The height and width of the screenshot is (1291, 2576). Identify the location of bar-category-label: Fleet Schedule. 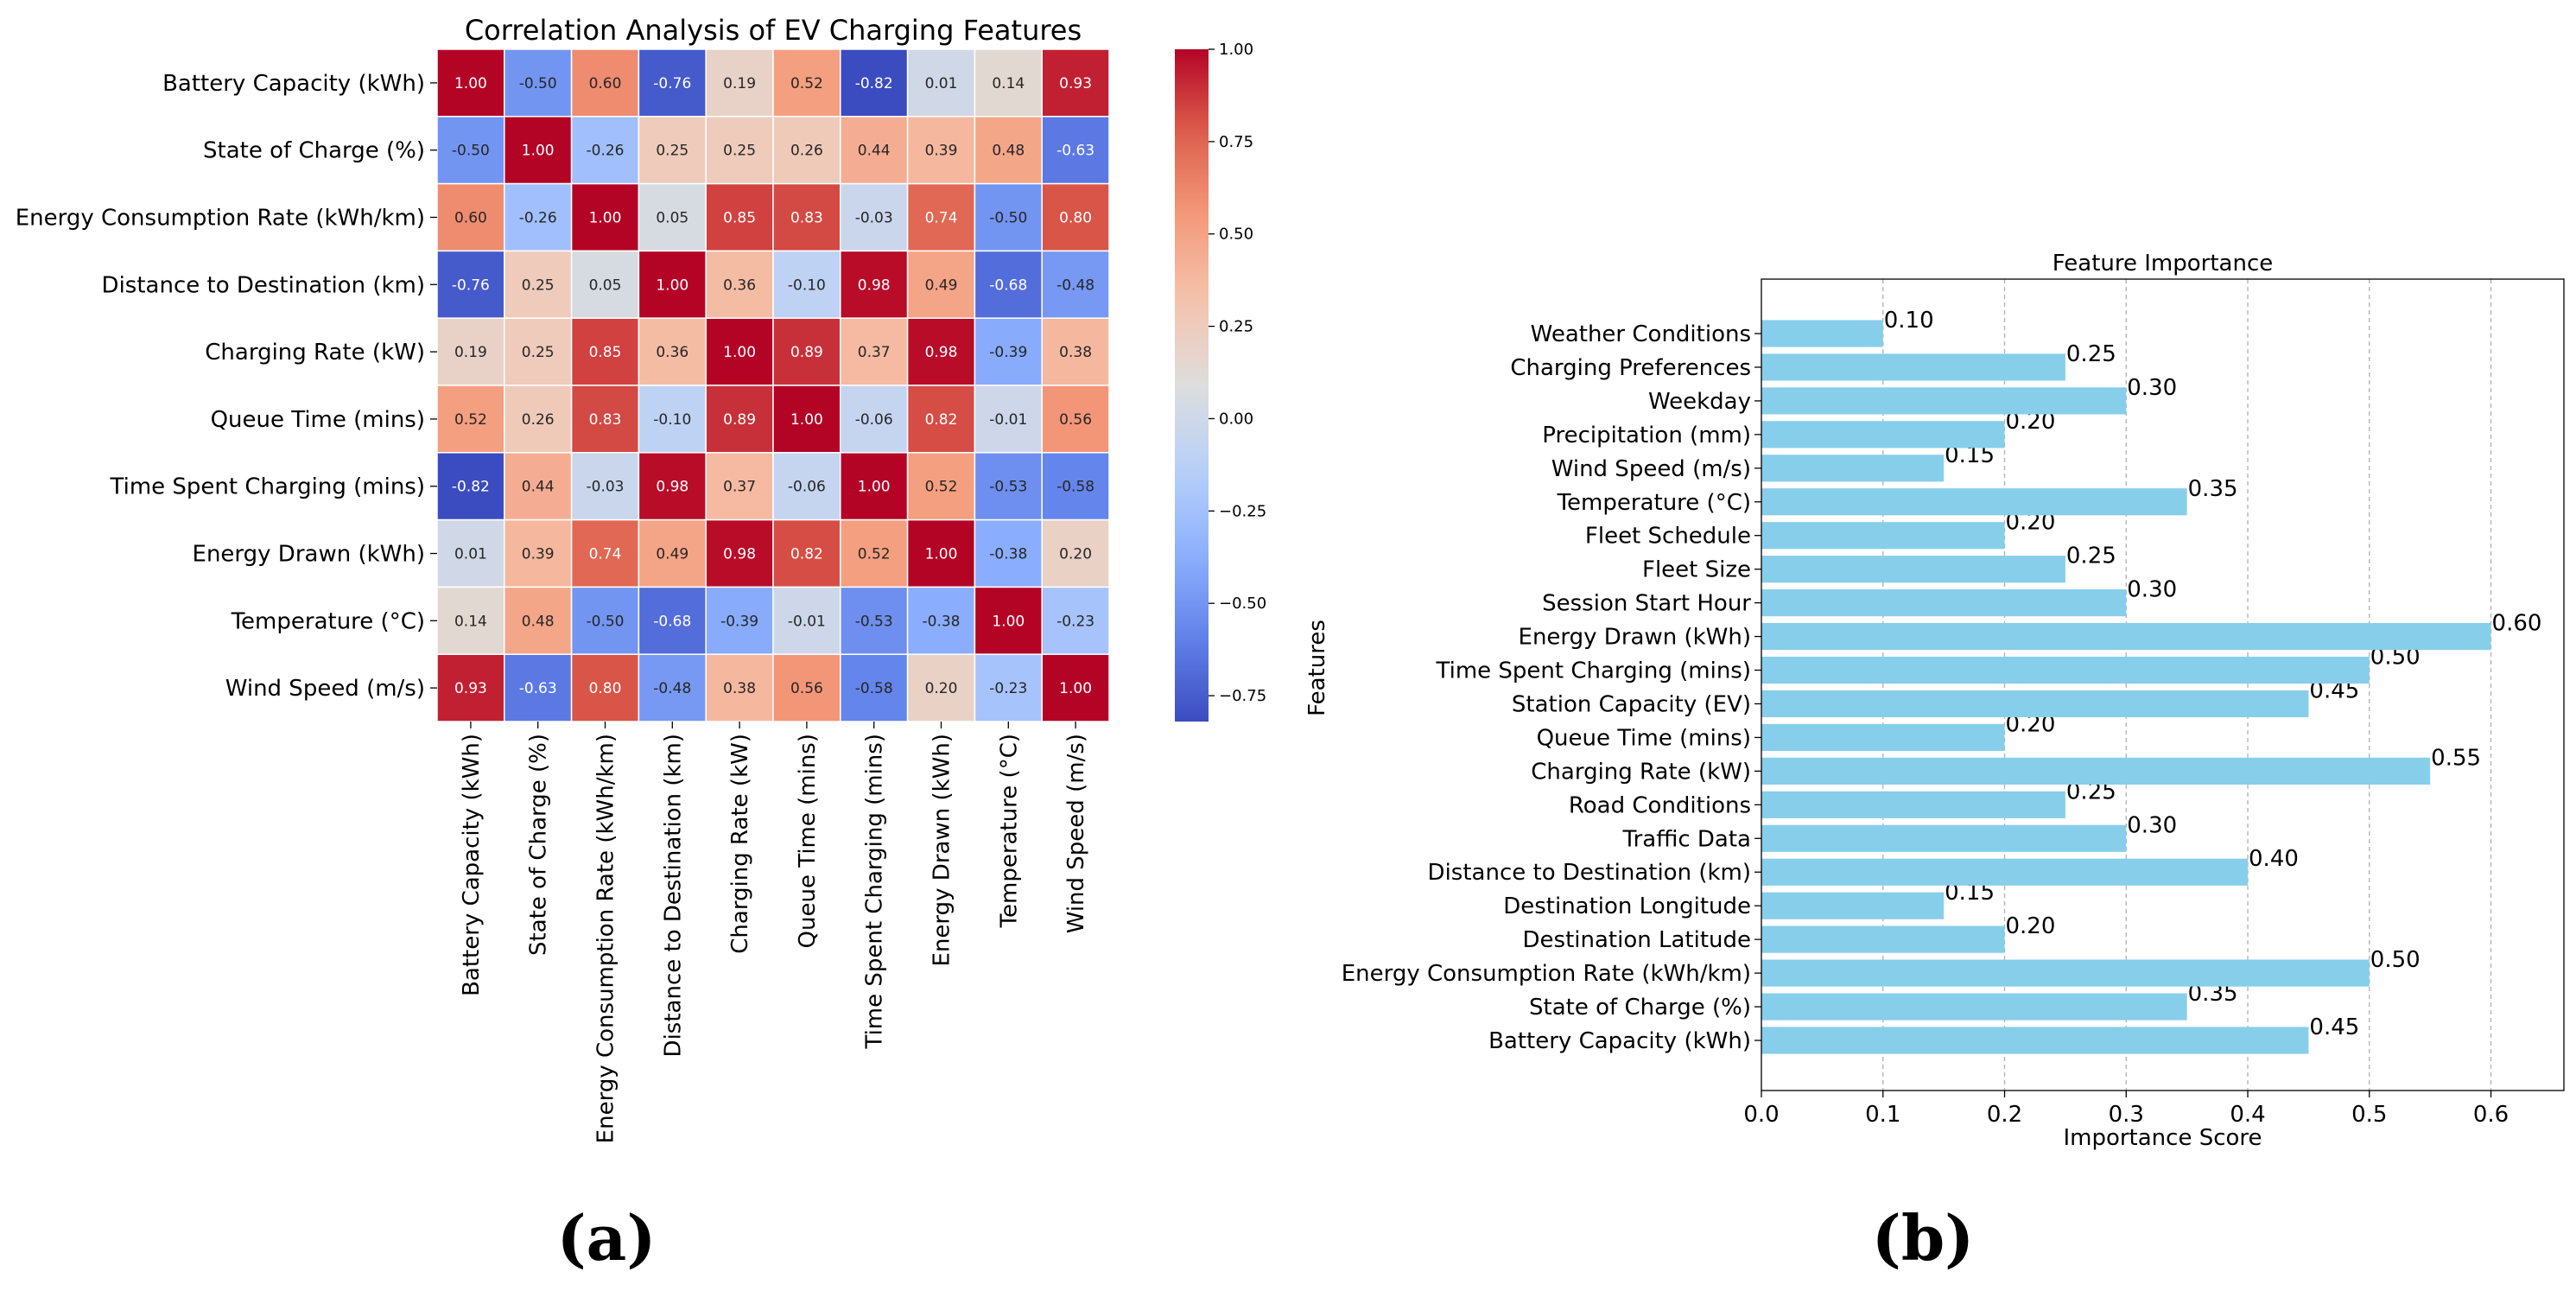
(1668, 537).